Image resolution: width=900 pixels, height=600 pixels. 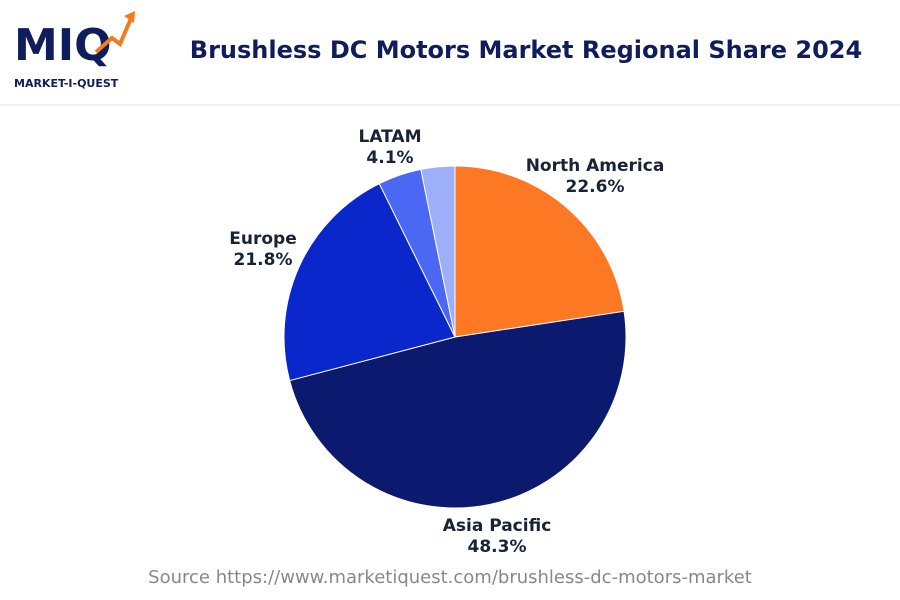 I want to click on slice-value-label: 4.1%, so click(x=389, y=158).